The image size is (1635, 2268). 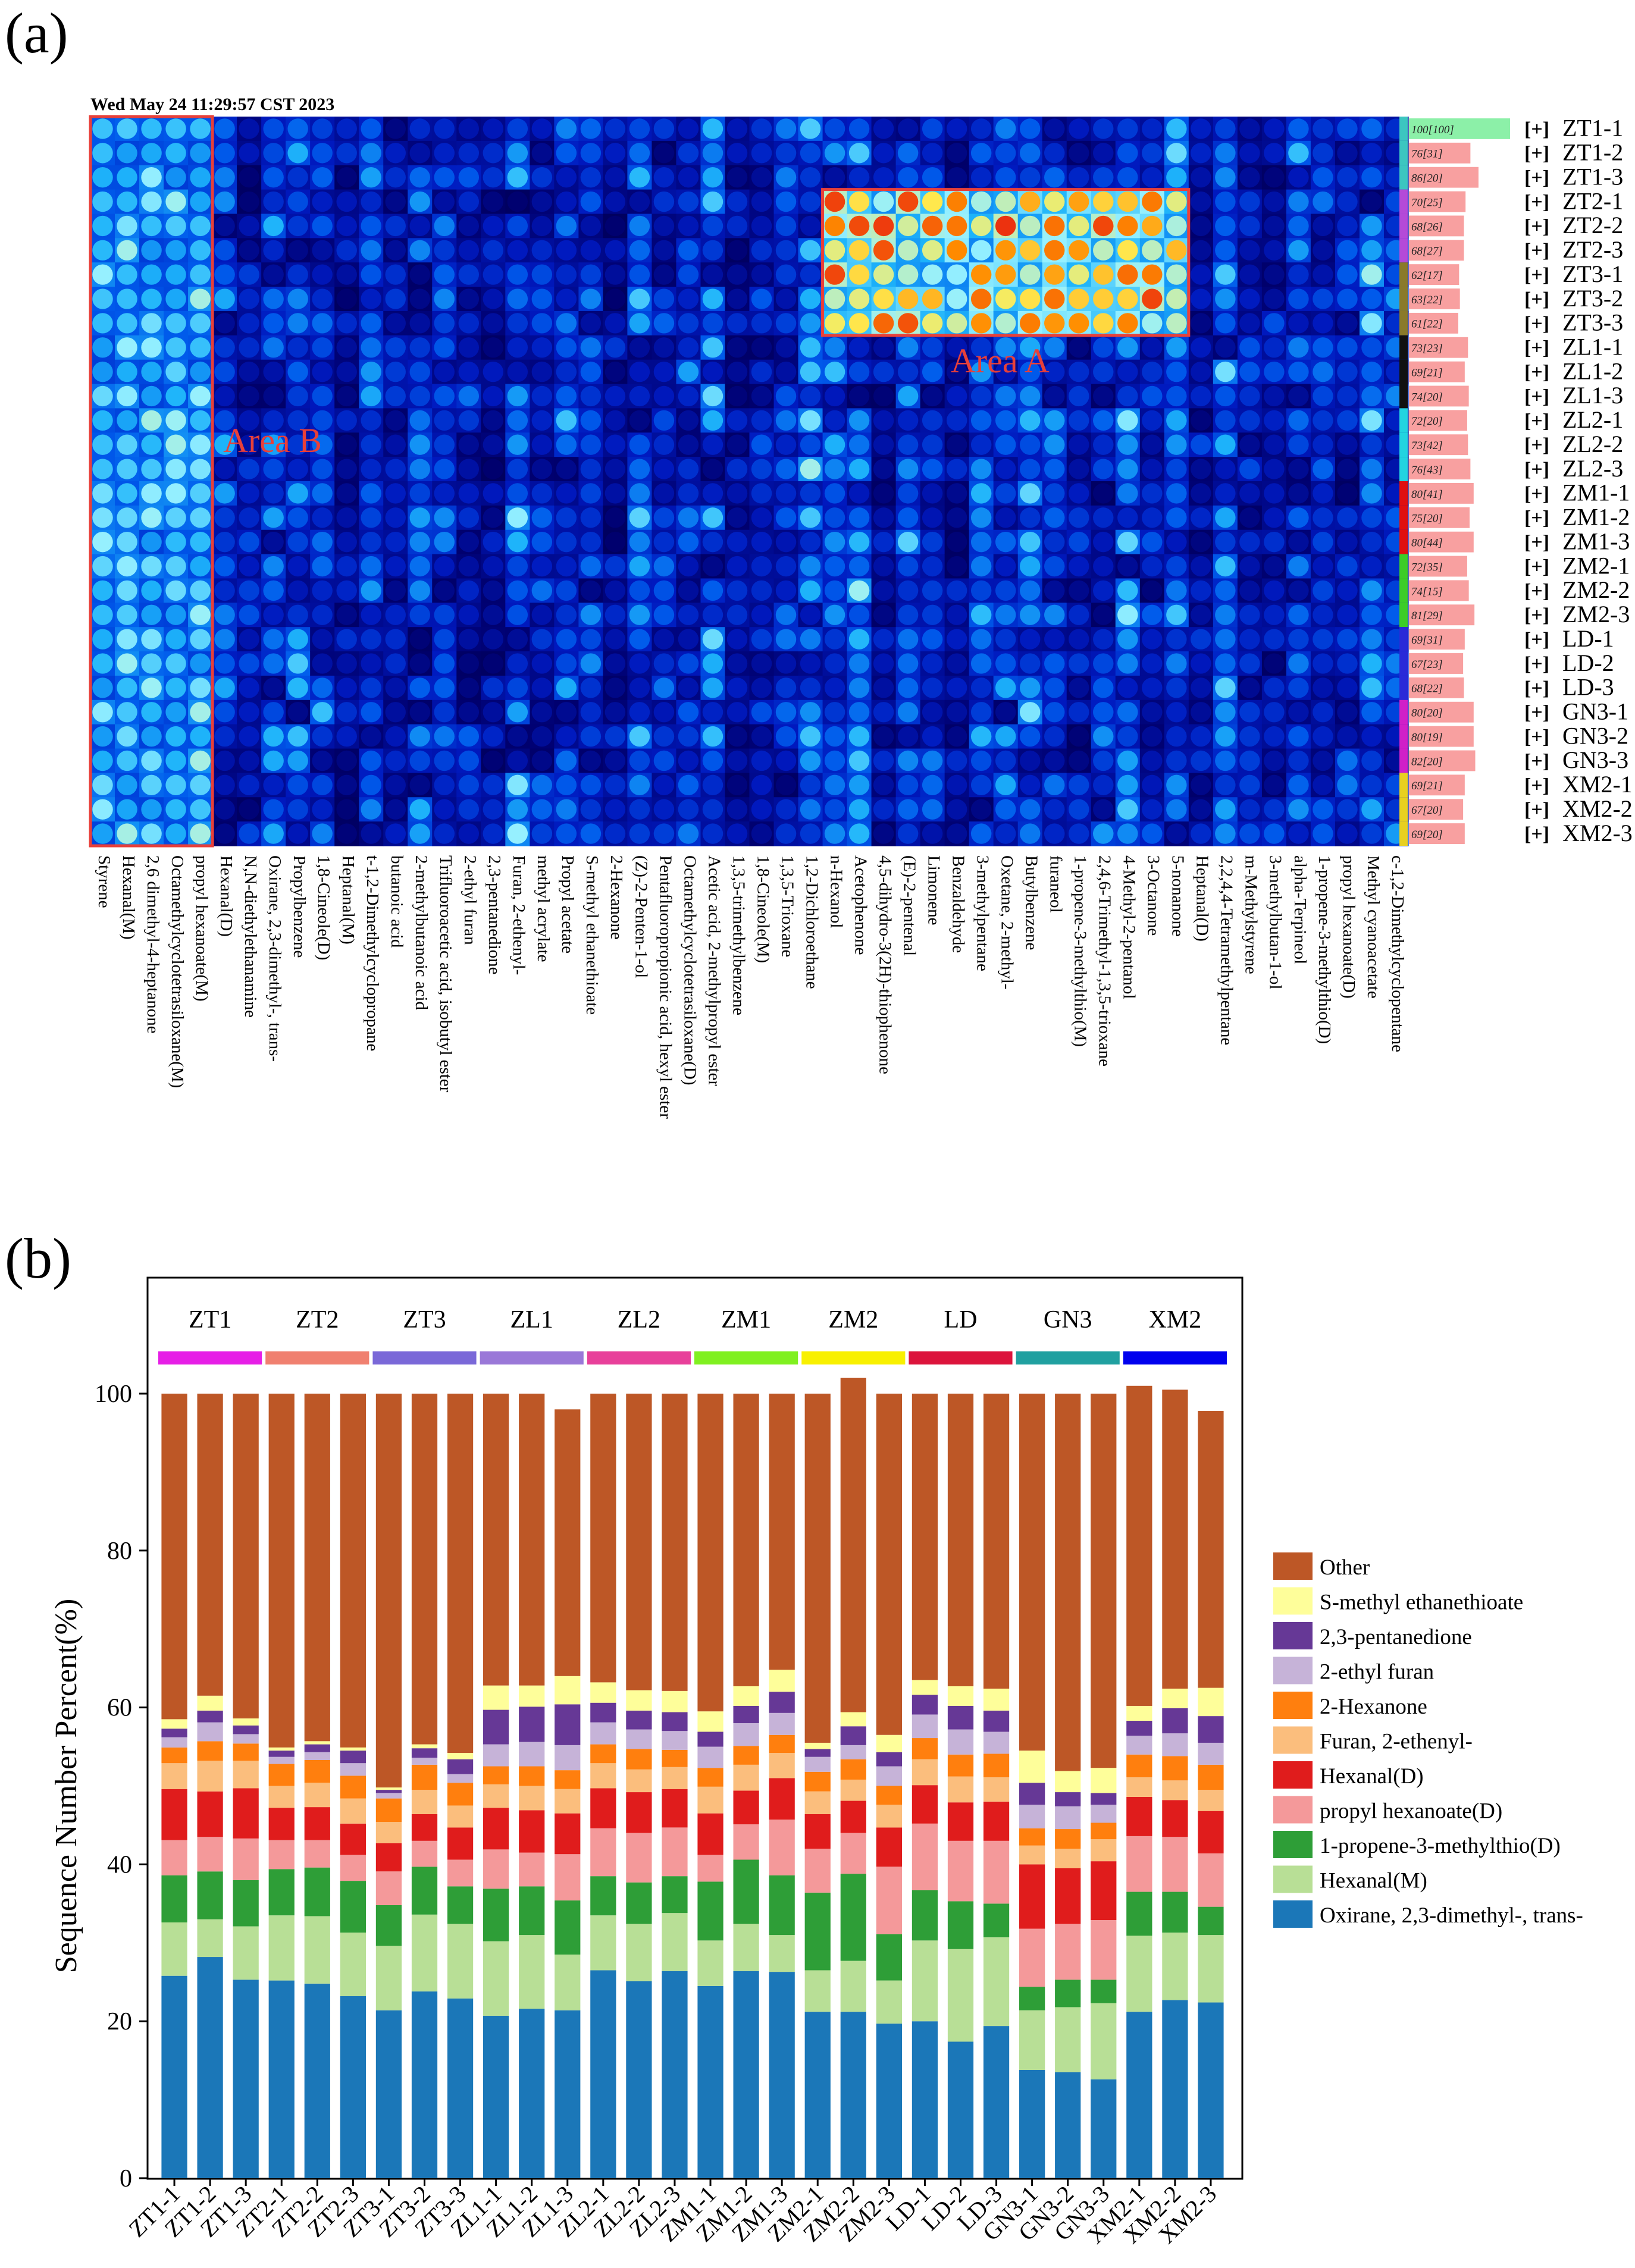 What do you see at coordinates (1427, 567) in the screenshot?
I see `similarity-label: 72[35]` at bounding box center [1427, 567].